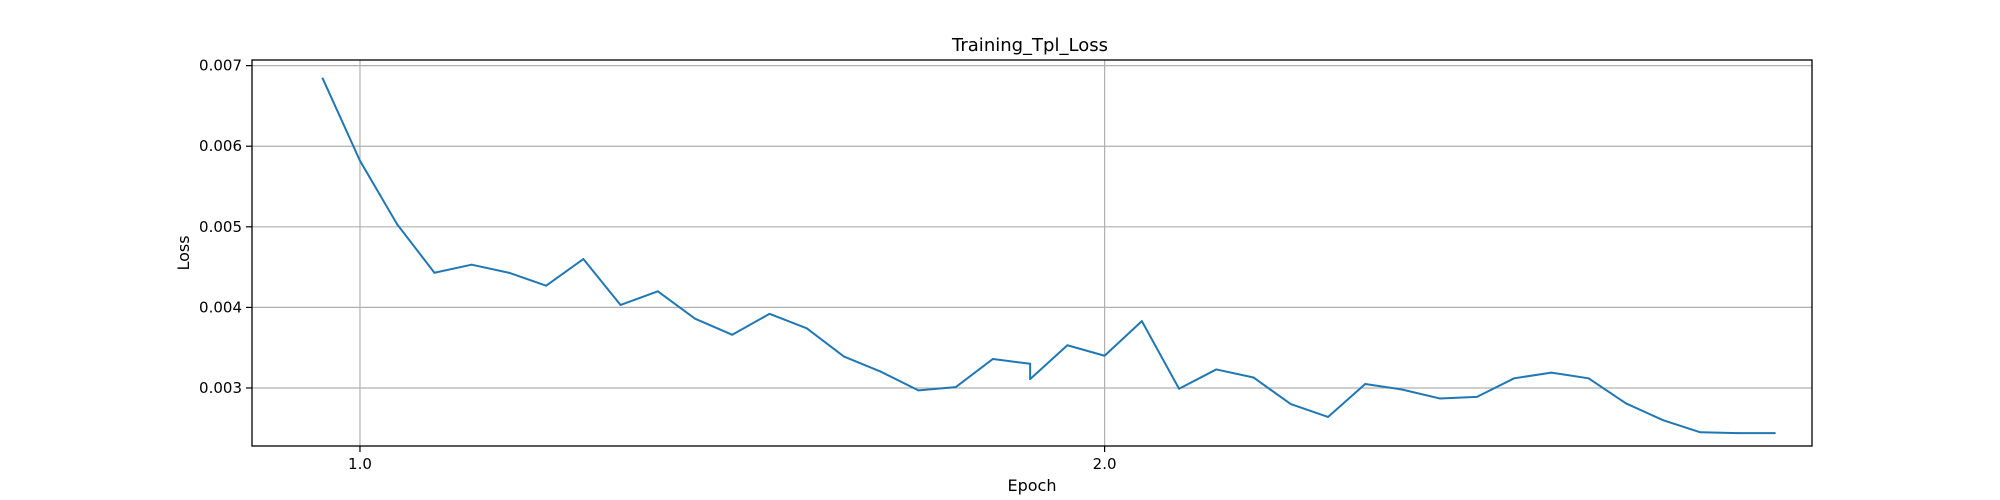 The image size is (2000, 500). Describe the element at coordinates (220, 66) in the screenshot. I see `y-tick-label: 0.007` at that location.